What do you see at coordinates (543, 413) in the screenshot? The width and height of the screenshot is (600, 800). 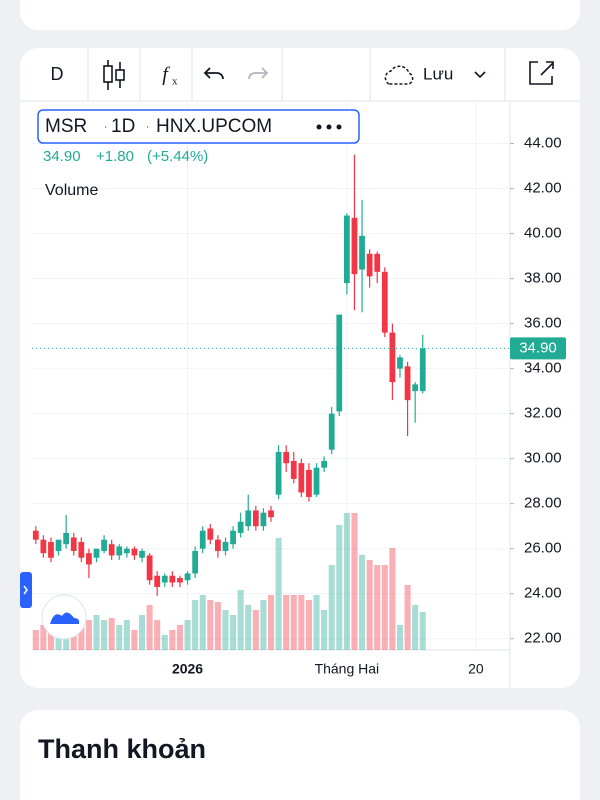 I see `y-tick-label: 32.00` at bounding box center [543, 413].